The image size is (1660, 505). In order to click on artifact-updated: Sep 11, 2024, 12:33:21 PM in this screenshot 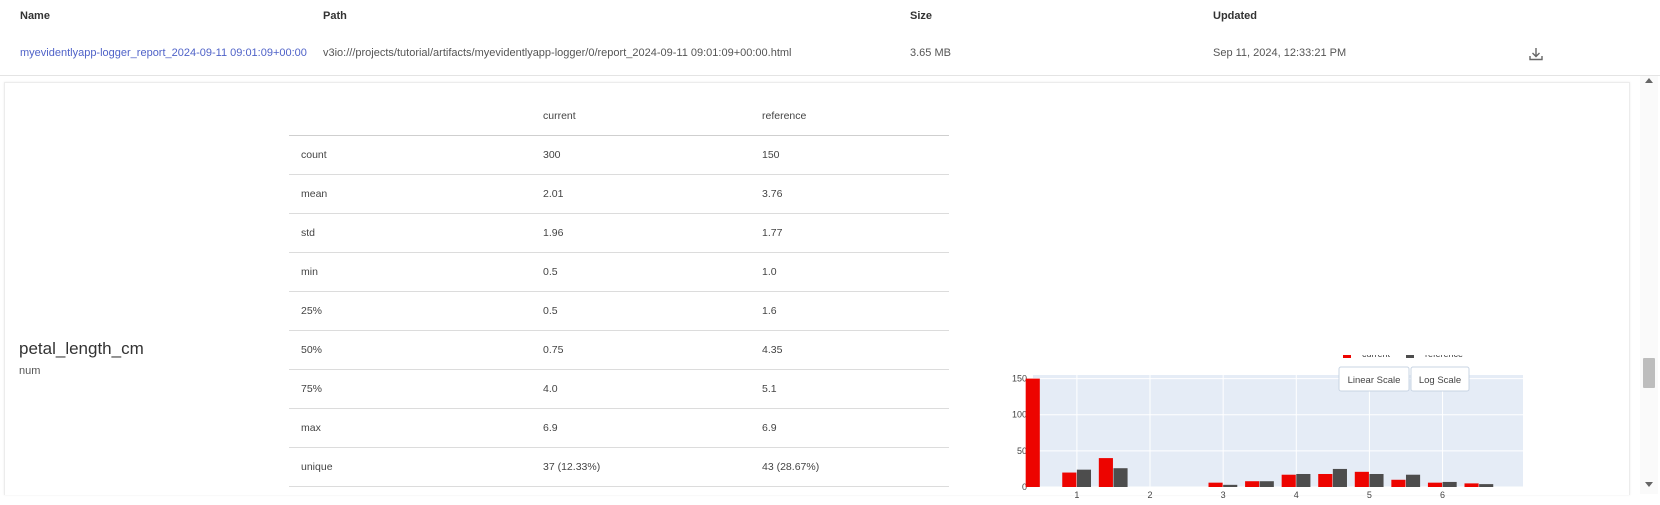, I will do `click(1280, 53)`.